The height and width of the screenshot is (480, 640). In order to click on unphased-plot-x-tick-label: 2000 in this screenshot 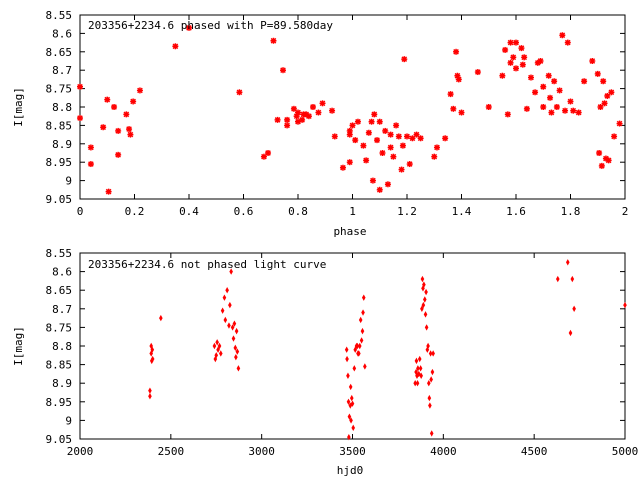, I will do `click(80, 451)`.